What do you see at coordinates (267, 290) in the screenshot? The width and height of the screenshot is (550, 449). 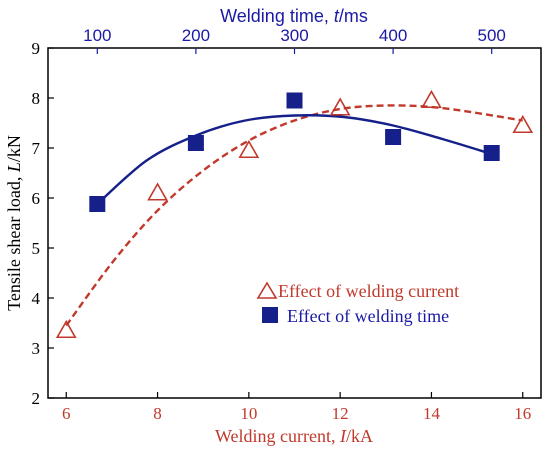 I see `legend-triangle-icon` at bounding box center [267, 290].